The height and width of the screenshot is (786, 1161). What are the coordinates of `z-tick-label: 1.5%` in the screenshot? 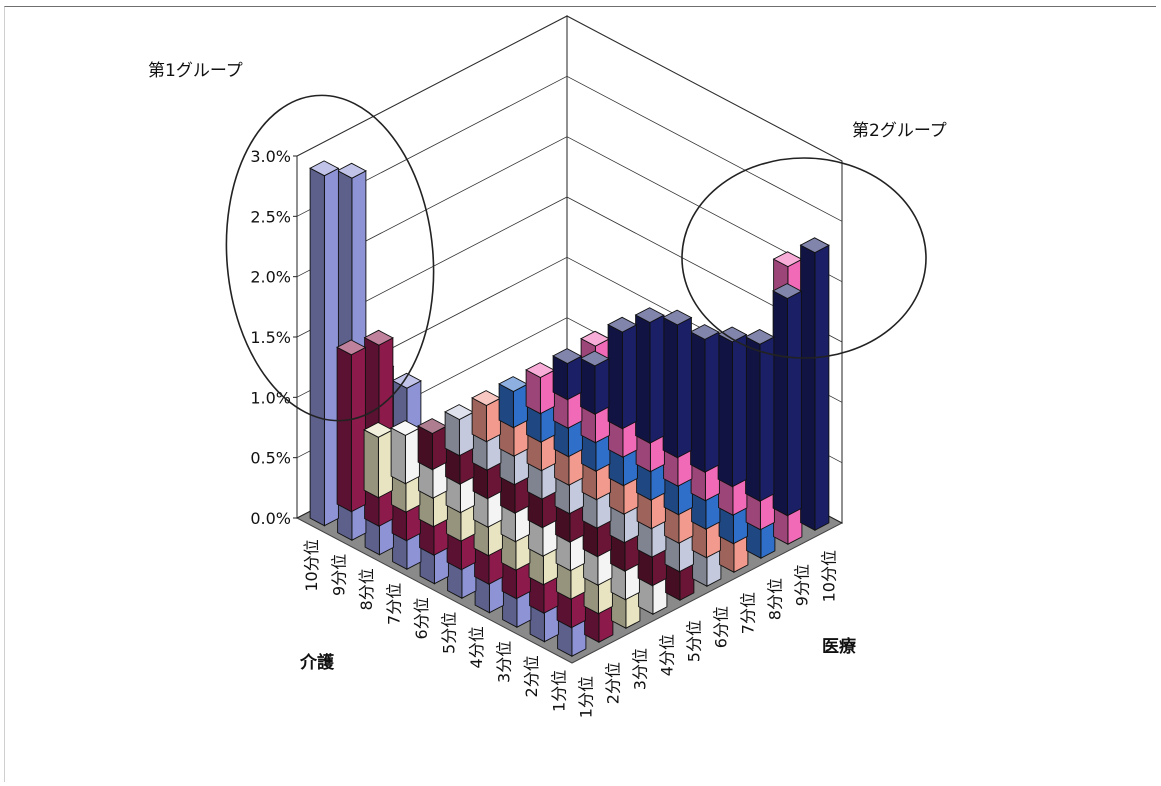 It's located at (270, 337).